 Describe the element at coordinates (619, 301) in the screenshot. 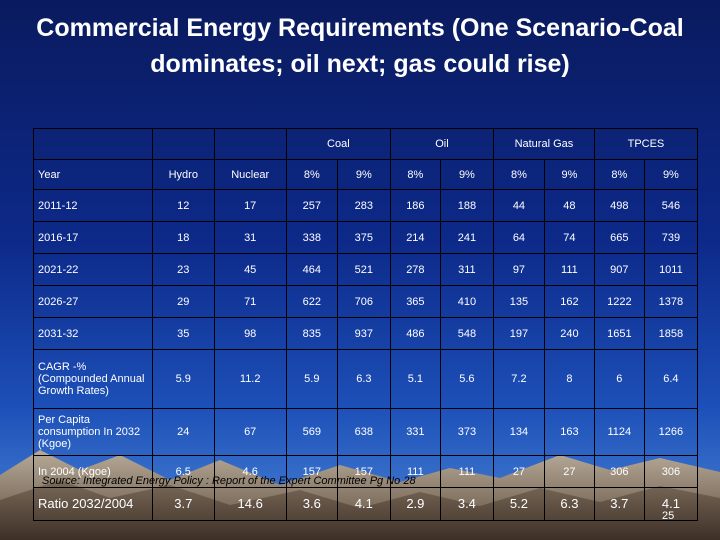

I see `table-cell: 1222` at that location.